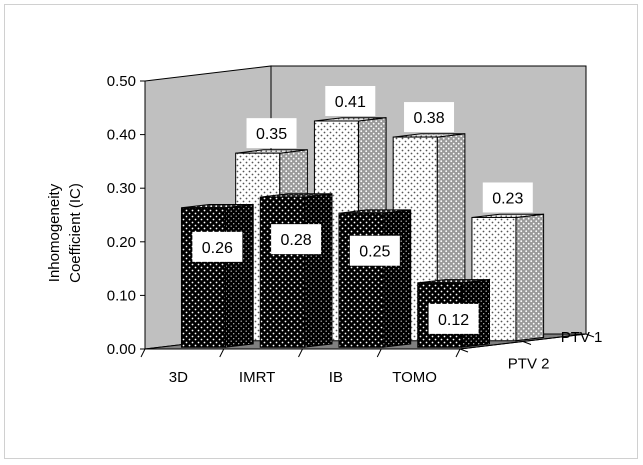 This screenshot has height=465, width=643. I want to click on x-tick-label: 3D, so click(178, 377).